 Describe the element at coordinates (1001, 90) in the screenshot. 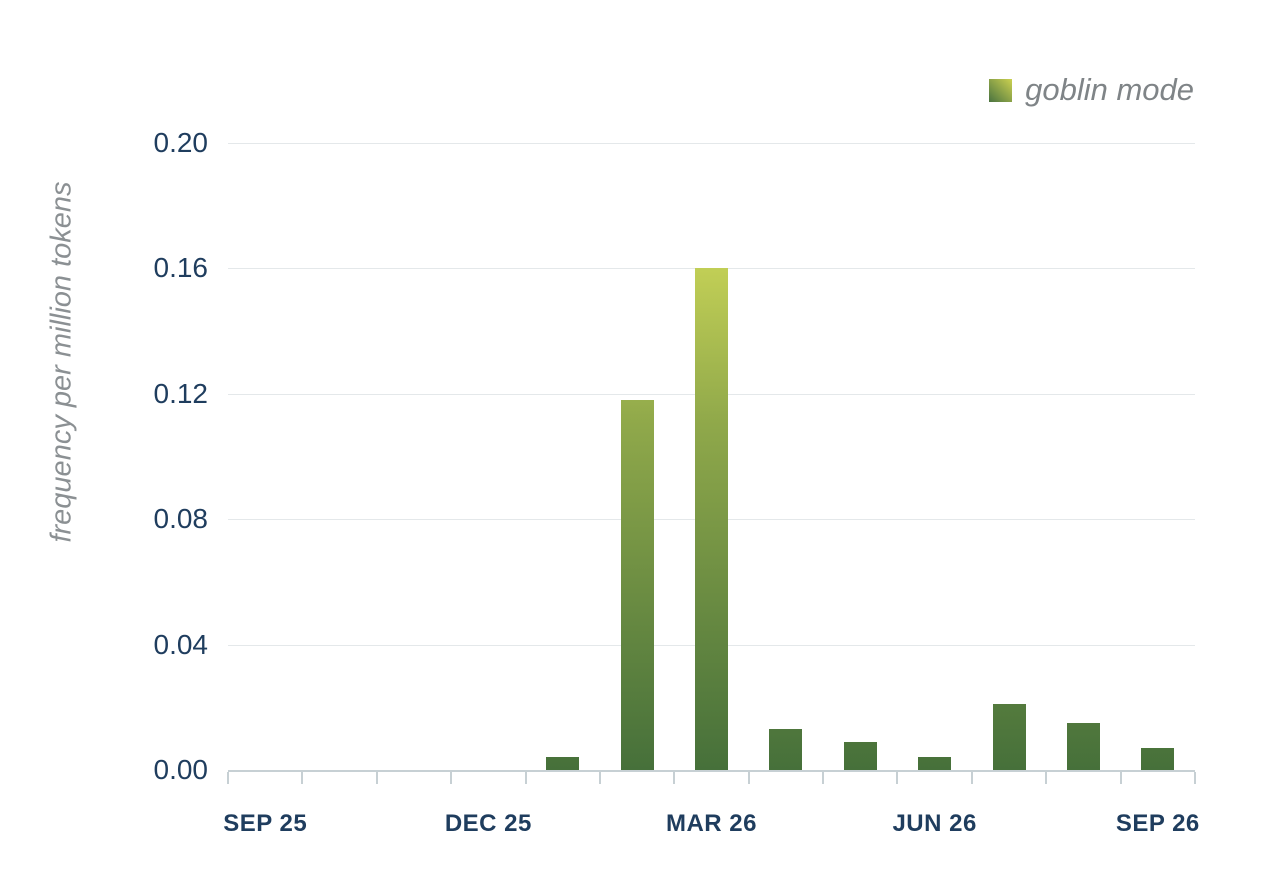

I see `legend-swatch-icon` at that location.